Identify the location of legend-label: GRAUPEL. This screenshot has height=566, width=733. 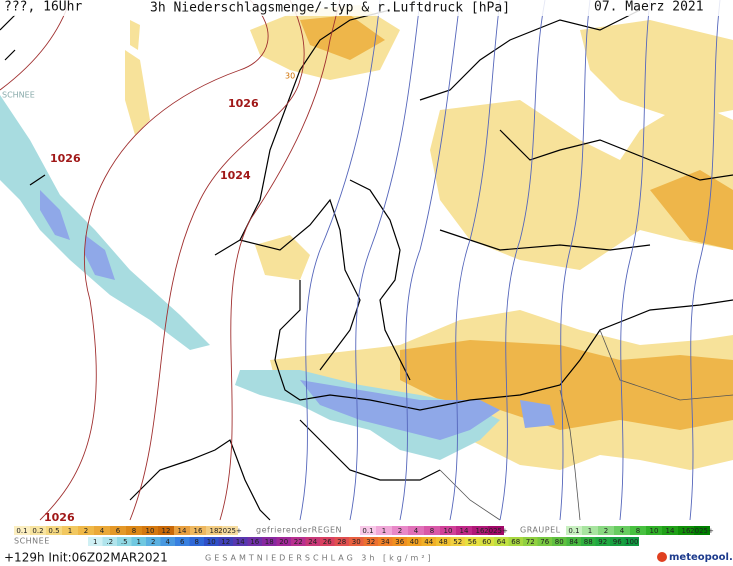
(540, 530).